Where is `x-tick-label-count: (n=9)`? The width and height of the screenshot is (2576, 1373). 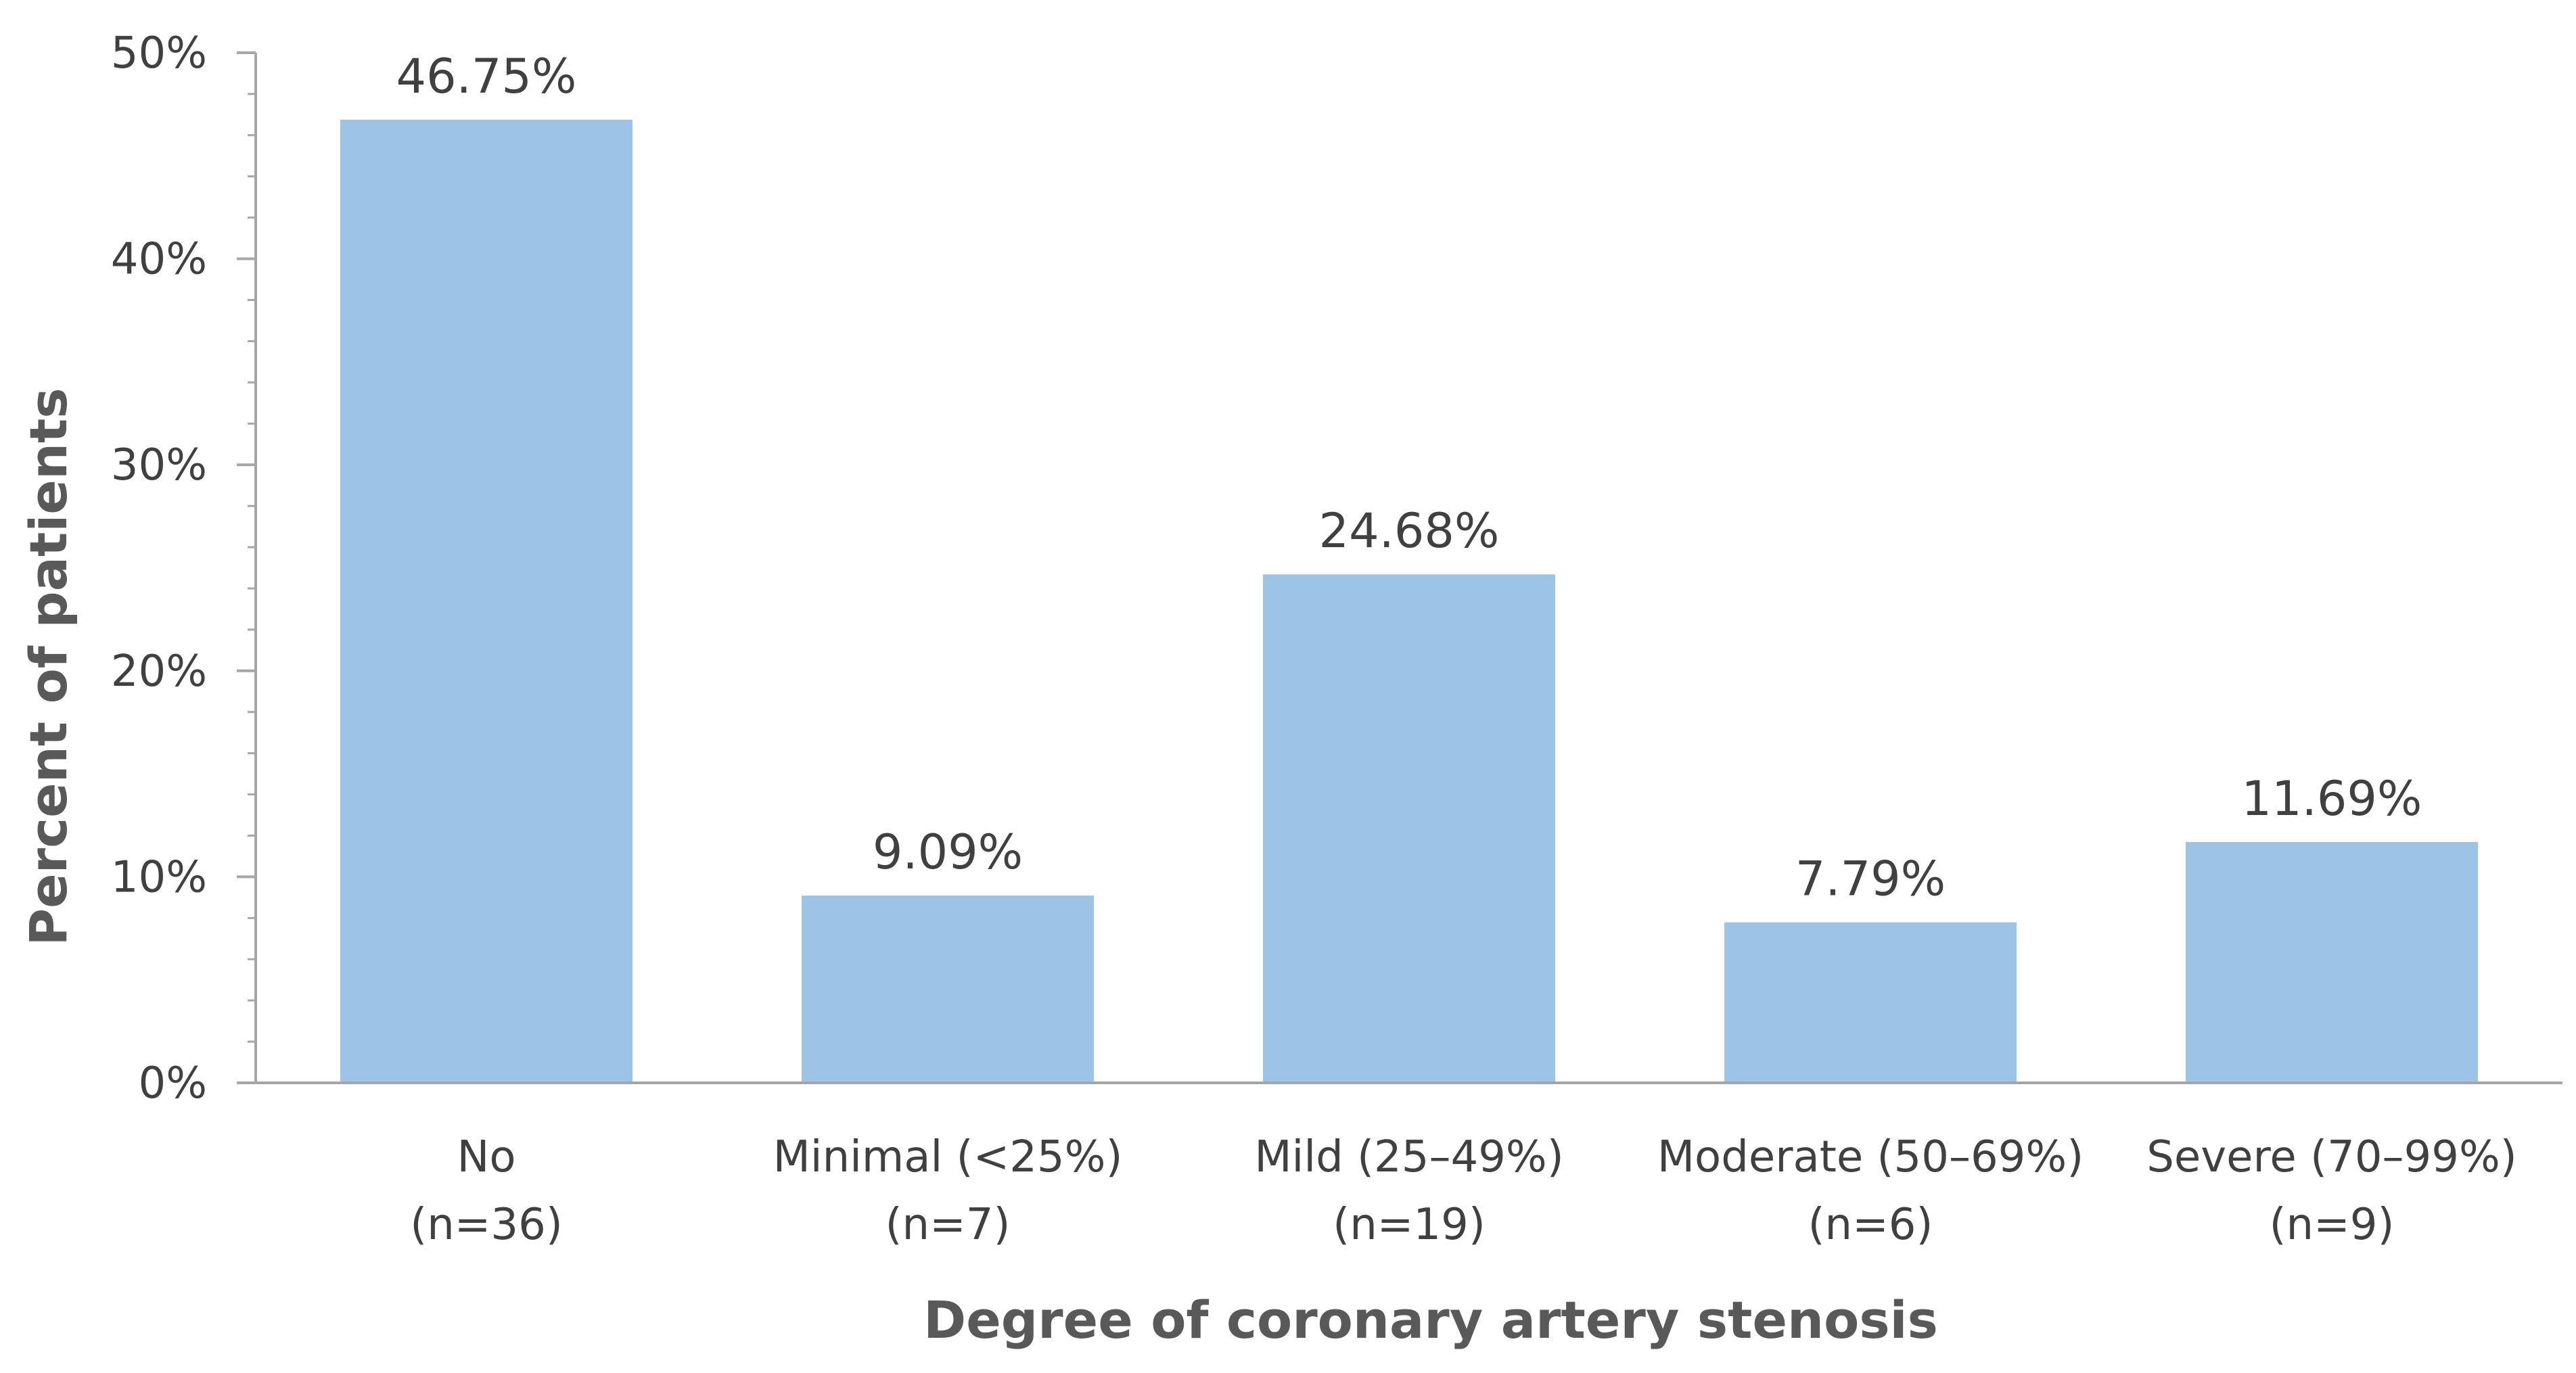
x-tick-label-count: (n=9) is located at coordinates (2332, 1225).